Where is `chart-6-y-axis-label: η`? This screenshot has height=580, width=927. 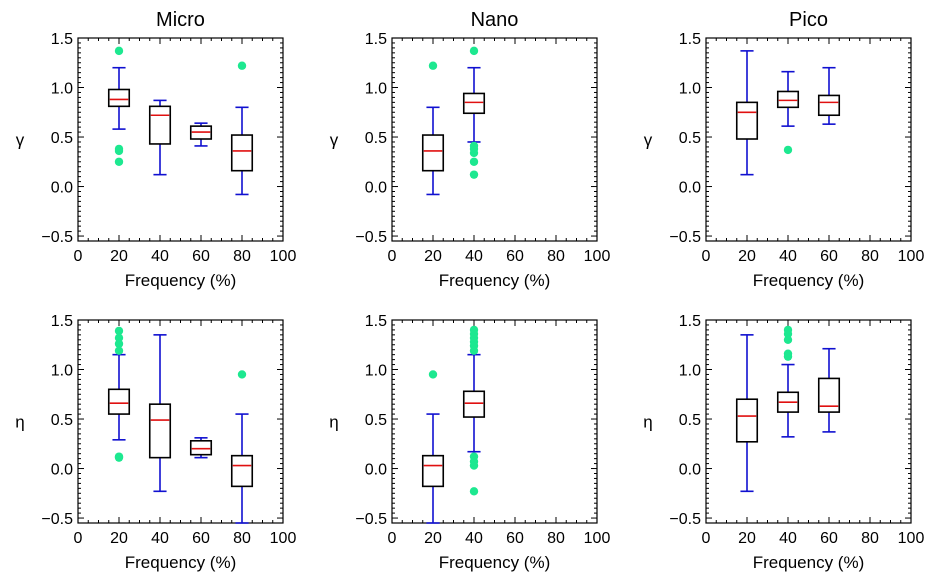 chart-6-y-axis-label: η is located at coordinates (647, 422).